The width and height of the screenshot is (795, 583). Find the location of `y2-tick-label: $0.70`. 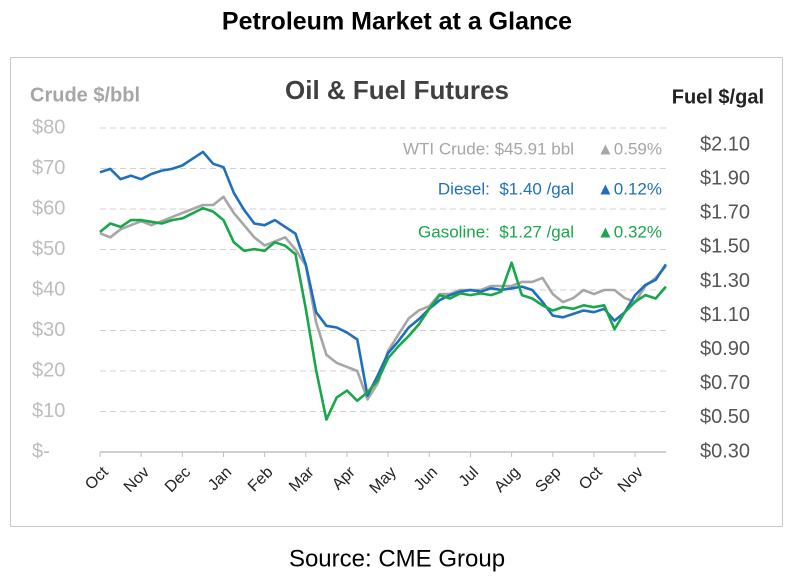

y2-tick-label: $0.70 is located at coordinates (725, 383).